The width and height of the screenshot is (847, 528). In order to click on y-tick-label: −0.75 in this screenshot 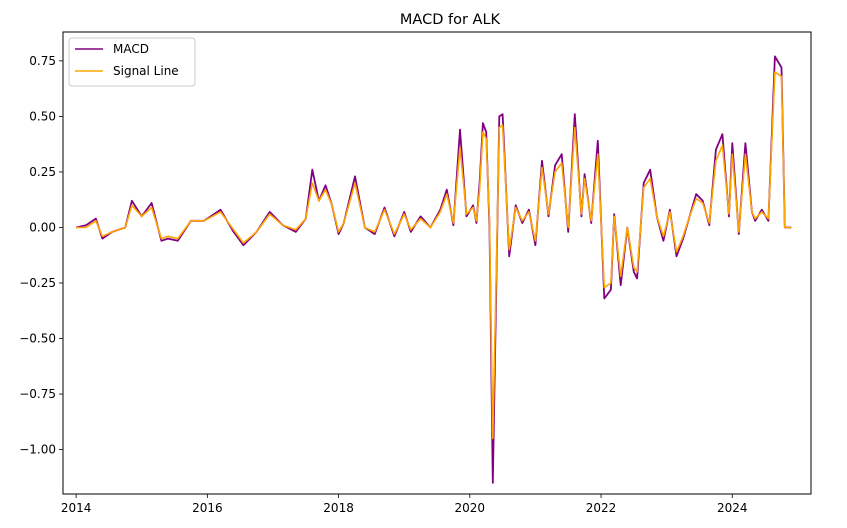, I will do `click(37, 394)`.